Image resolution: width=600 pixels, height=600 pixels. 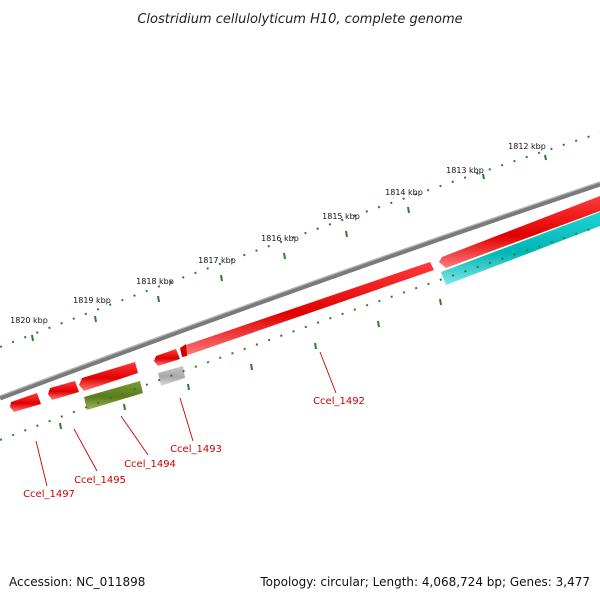 What do you see at coordinates (49, 494) in the screenshot?
I see `gene-label-ccel-1497: Ccel_1497` at bounding box center [49, 494].